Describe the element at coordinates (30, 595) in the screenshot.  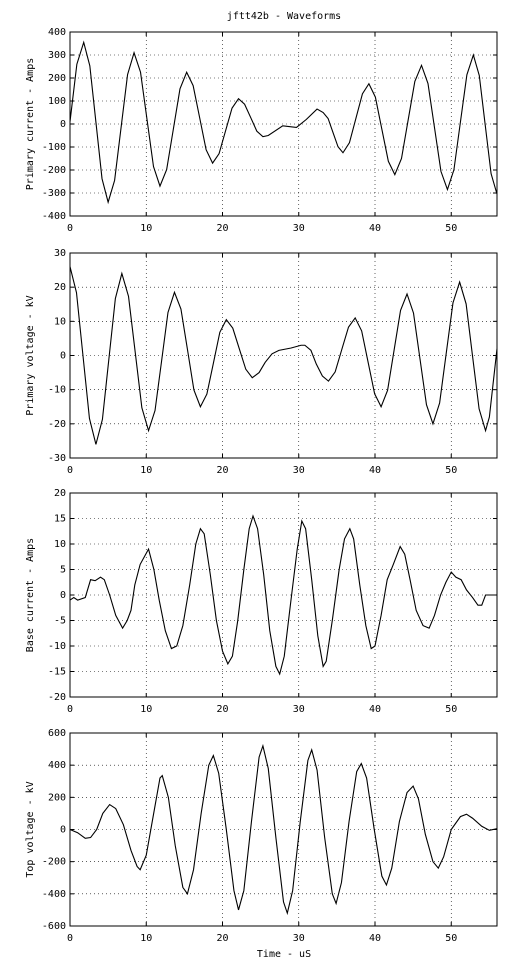
I see `y-axis-label: Base current - Amps` at that location.